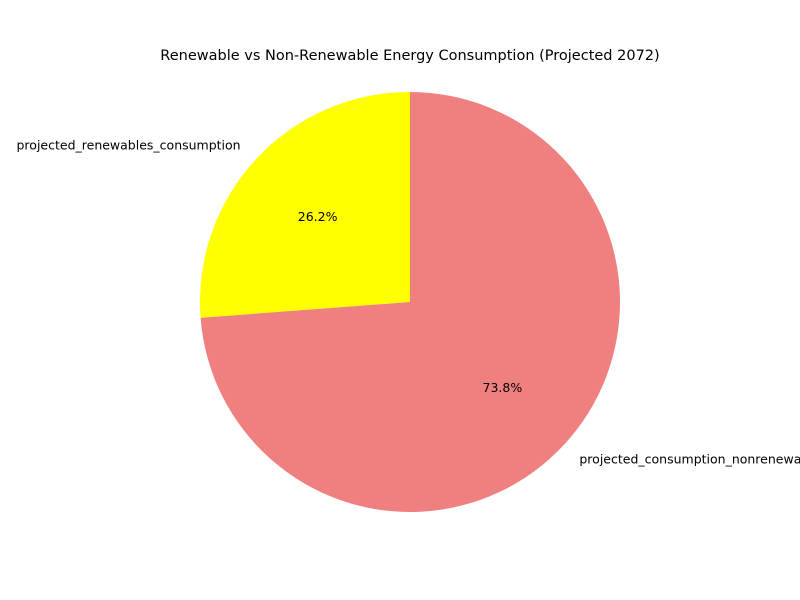  Describe the element at coordinates (689, 459) in the screenshot. I see `slice-label-1: projected_consumption_nonrenewables` at that location.